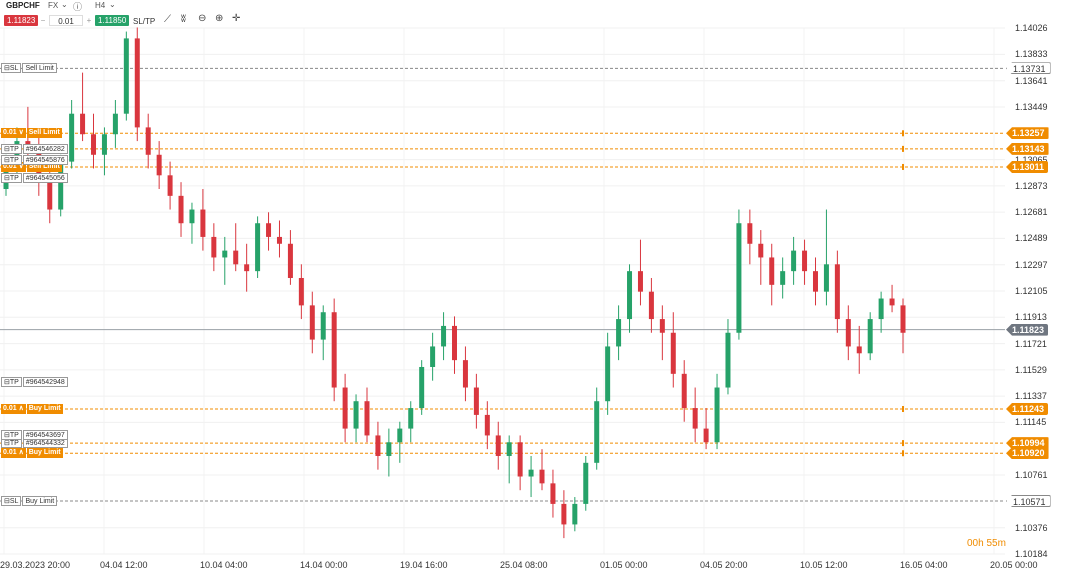 This screenshot has width=1067, height=577. I want to click on order-label: ⊟TP #964545876, so click(34, 159).